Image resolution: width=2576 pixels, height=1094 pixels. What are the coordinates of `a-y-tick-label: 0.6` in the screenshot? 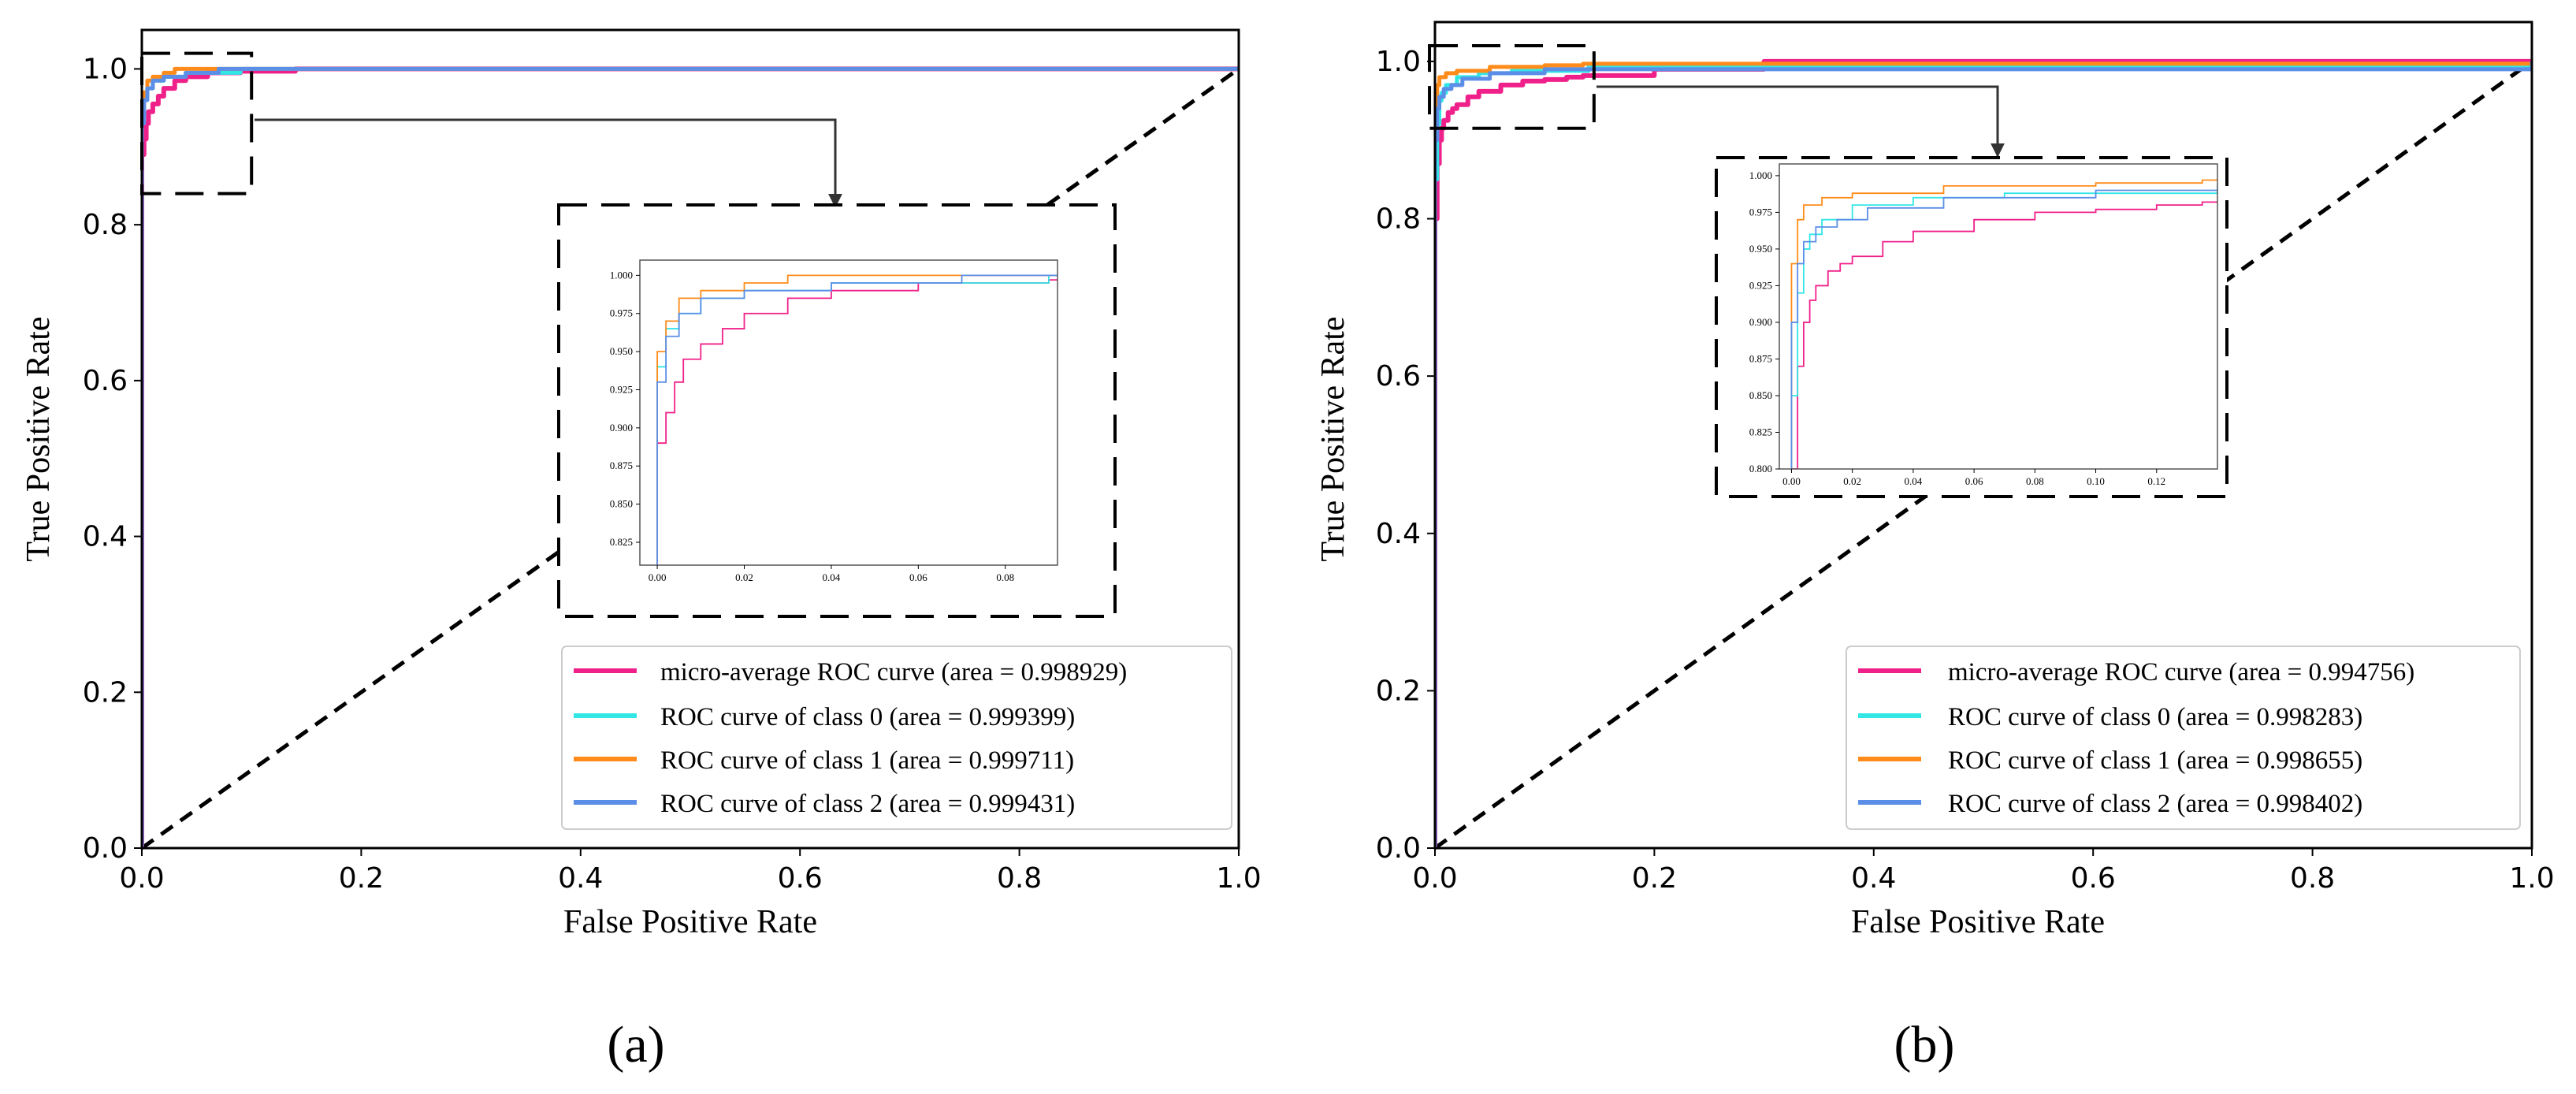 It's located at (105, 381).